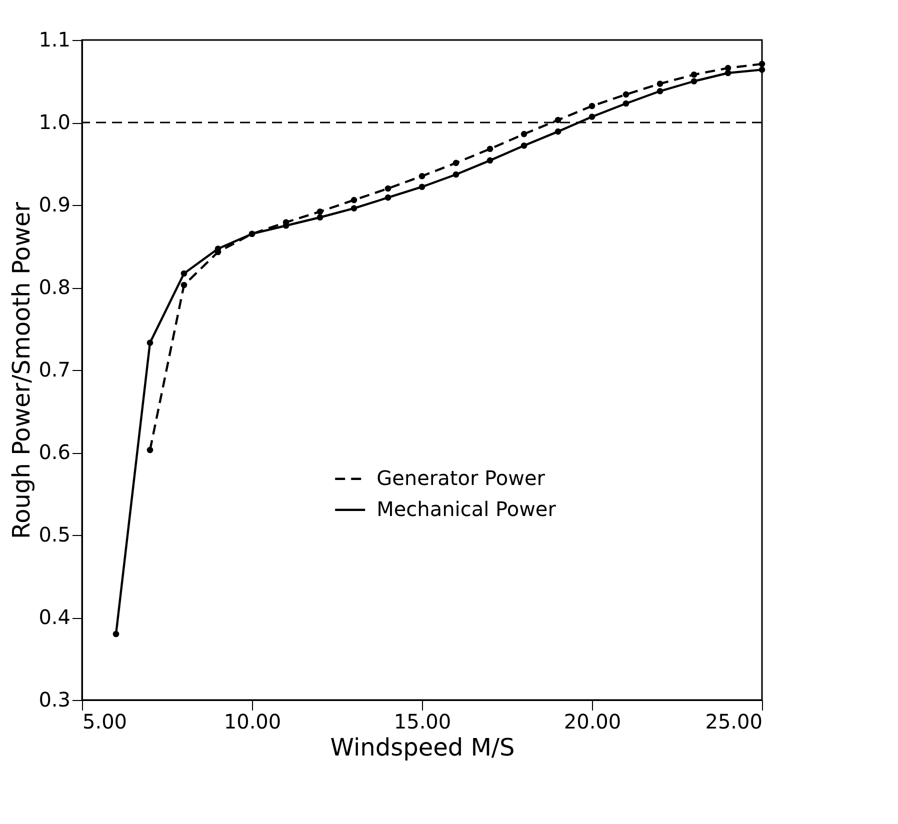 The image size is (898, 824). What do you see at coordinates (253, 722) in the screenshot?
I see `x-tick-label: 10.00` at bounding box center [253, 722].